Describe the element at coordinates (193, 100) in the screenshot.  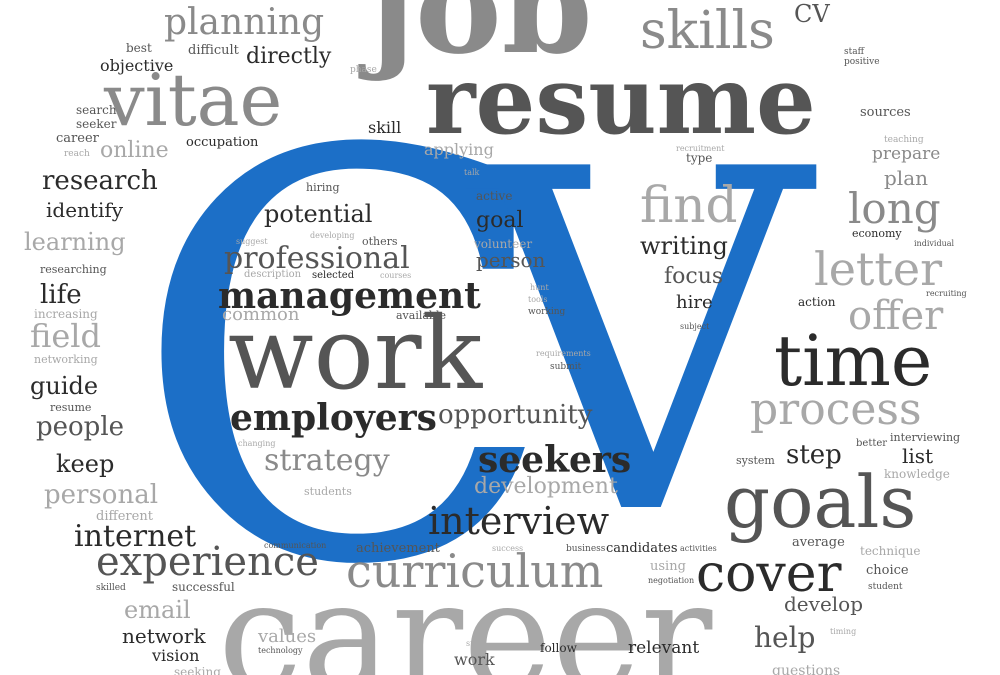
I see `word-vitae: vitae` at that location.